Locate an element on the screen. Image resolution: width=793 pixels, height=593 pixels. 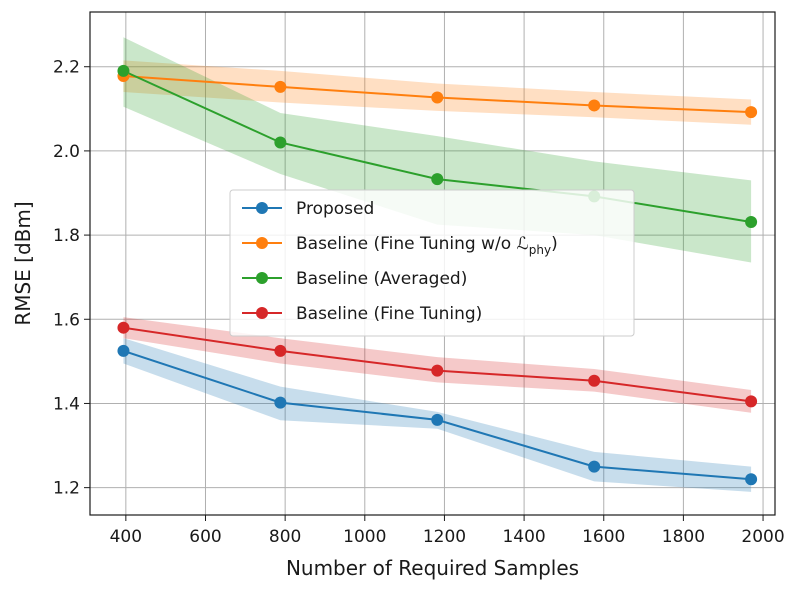
x-tick-label: 400 is located at coordinates (126, 537).